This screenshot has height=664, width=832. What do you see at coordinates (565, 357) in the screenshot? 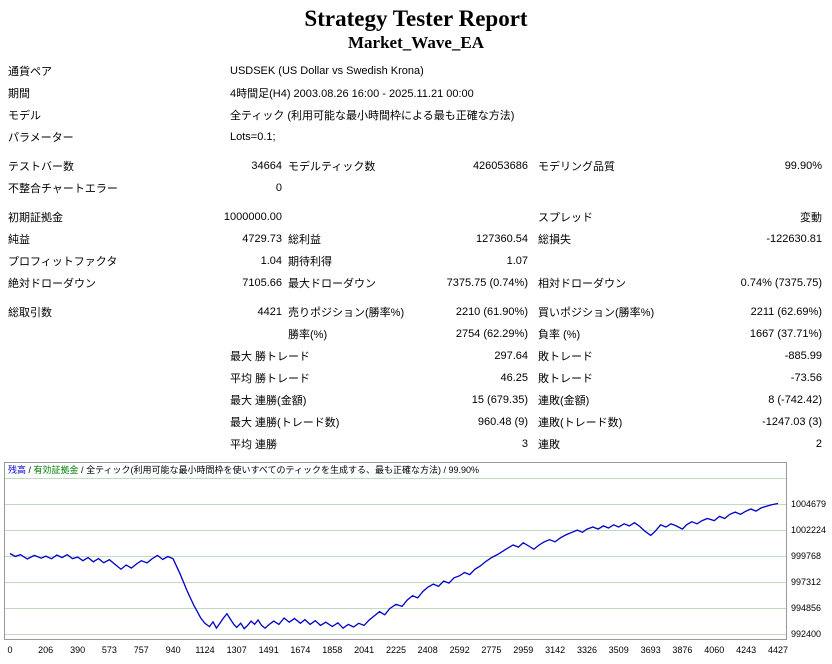
I see `largest-trade-label-c5: 敗トレード` at bounding box center [565, 357].